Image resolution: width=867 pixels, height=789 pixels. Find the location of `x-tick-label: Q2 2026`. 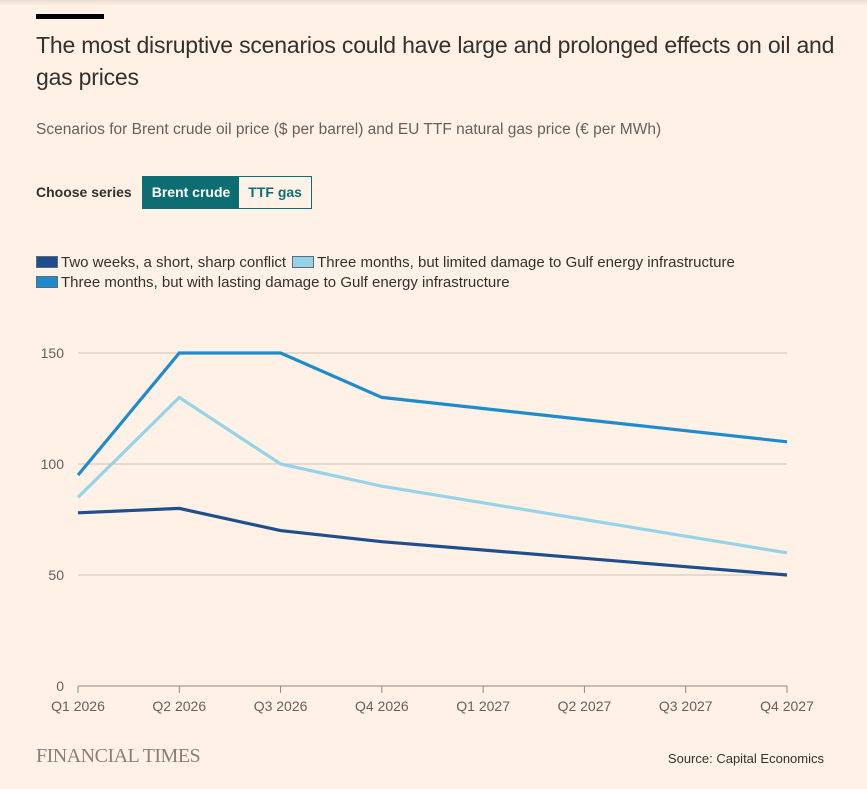

x-tick-label: Q2 2026 is located at coordinates (179, 706).